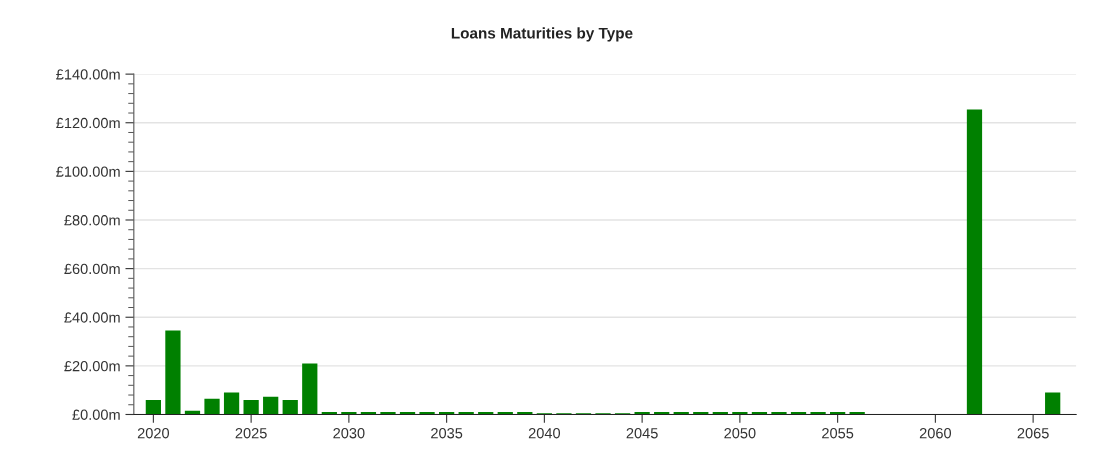  I want to click on x-tick-label: 2040, so click(544, 433).